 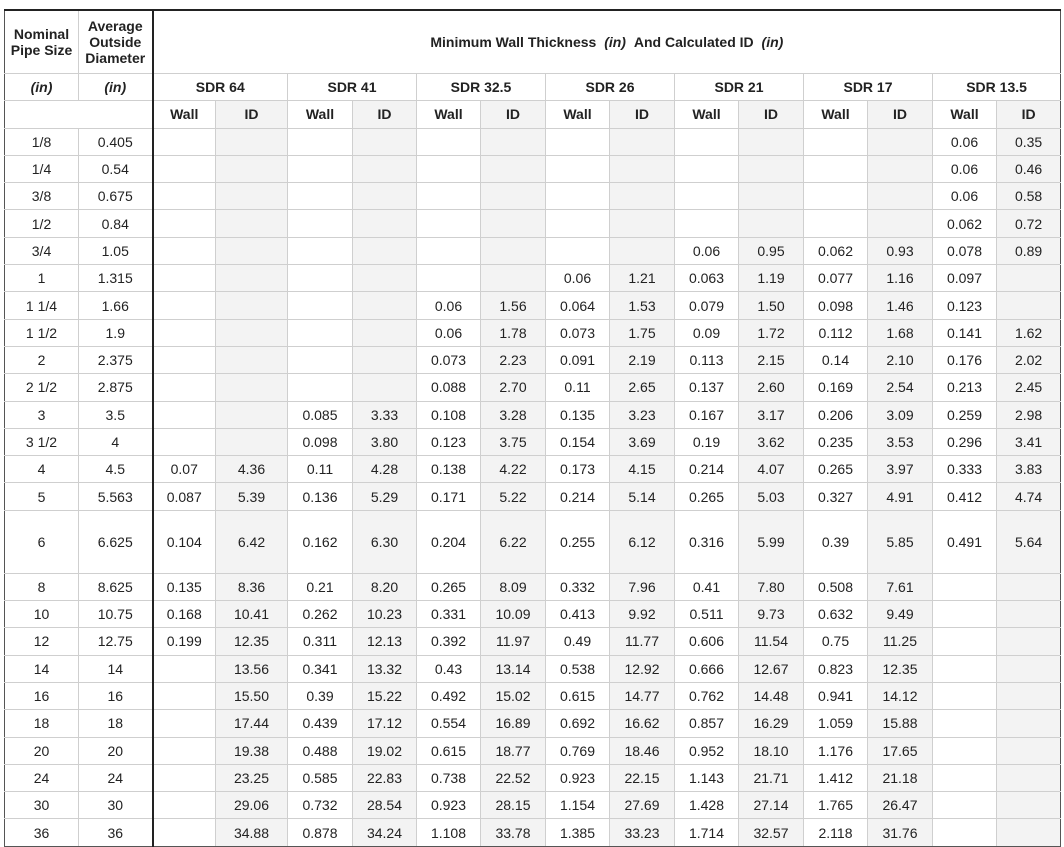 I want to click on data-row: 1/8 0.405 0.06 0.35, so click(x=533, y=141).